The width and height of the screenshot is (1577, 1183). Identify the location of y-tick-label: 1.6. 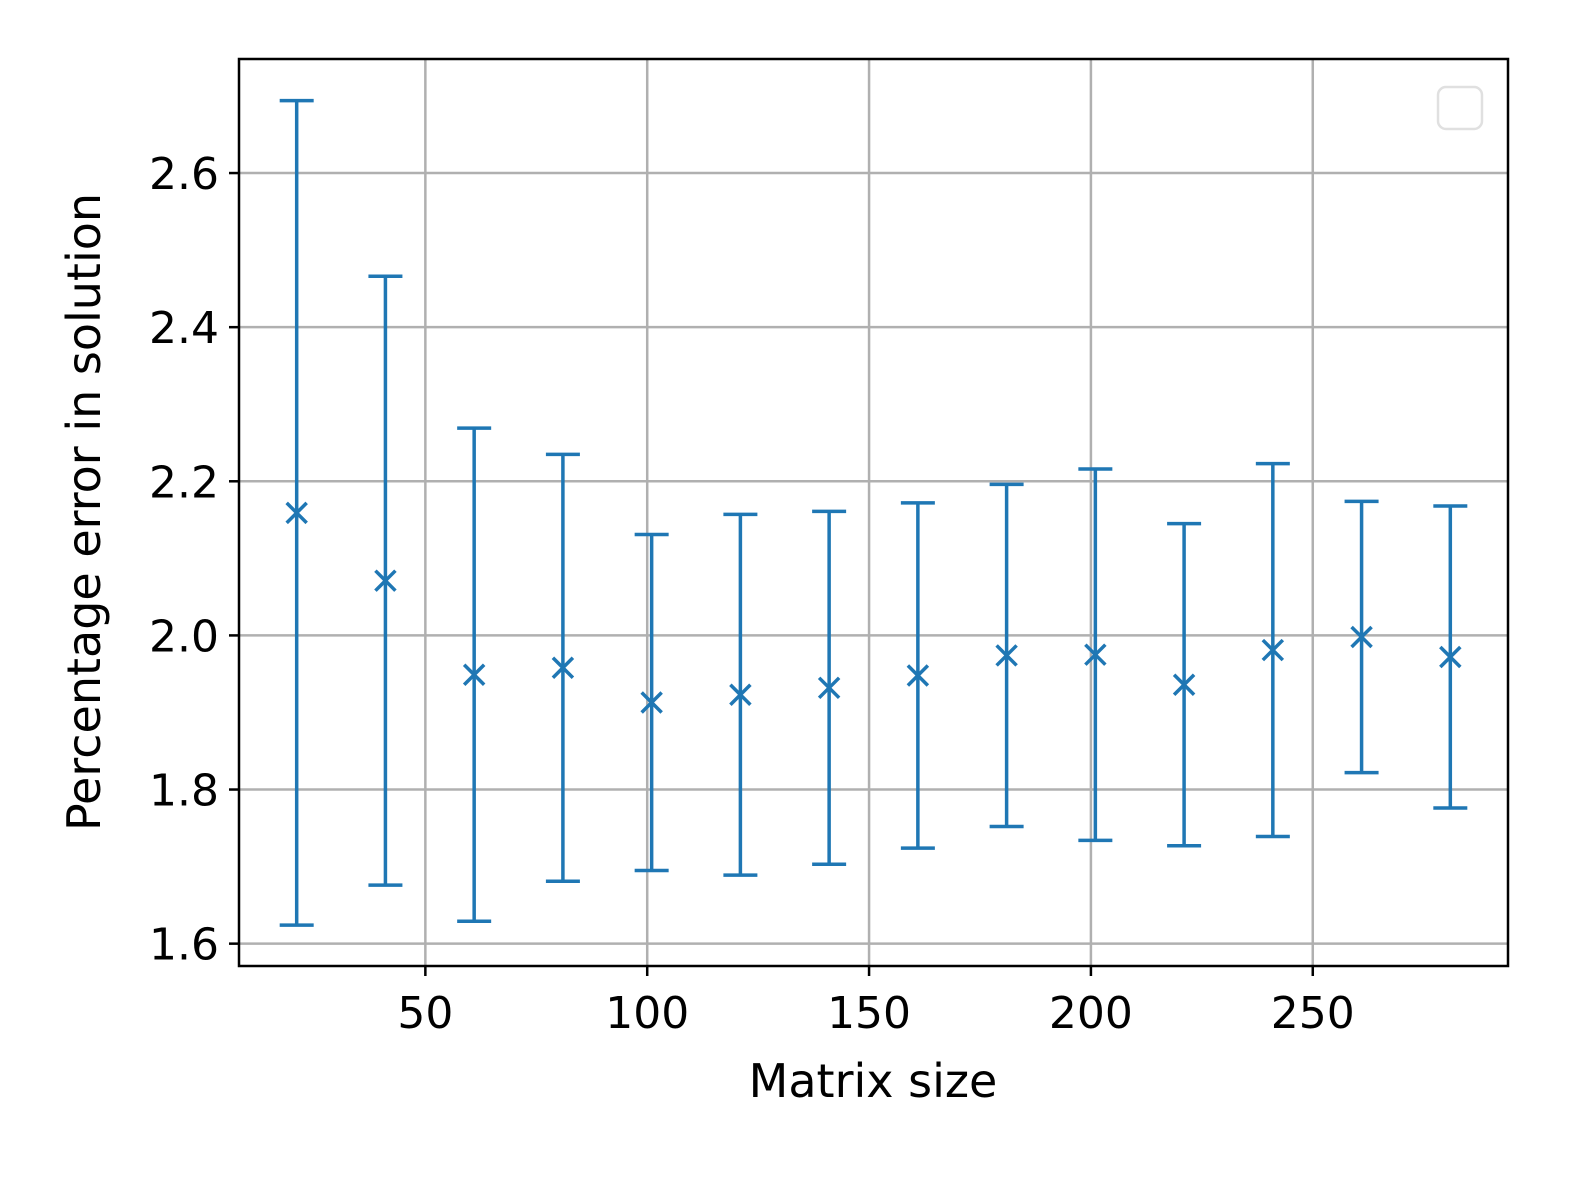
(184, 945).